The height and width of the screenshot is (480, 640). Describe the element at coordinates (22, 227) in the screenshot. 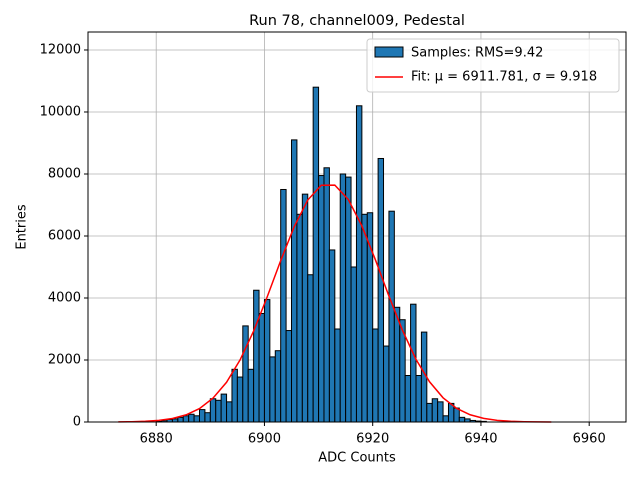

I see `y-axis-label: Entries` at that location.